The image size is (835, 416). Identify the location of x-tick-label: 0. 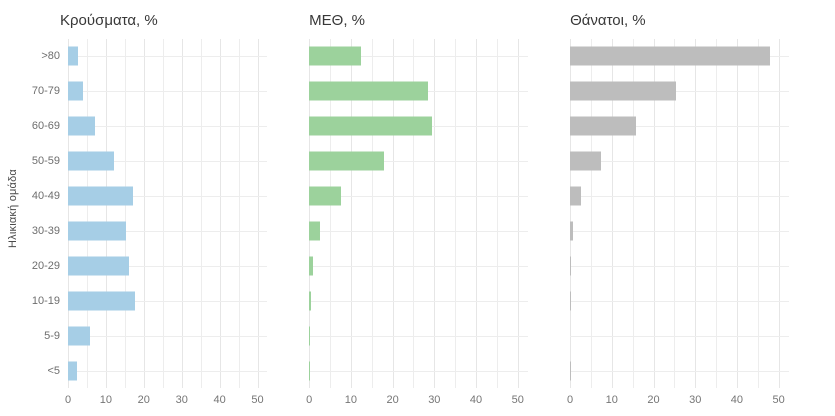
(570, 400).